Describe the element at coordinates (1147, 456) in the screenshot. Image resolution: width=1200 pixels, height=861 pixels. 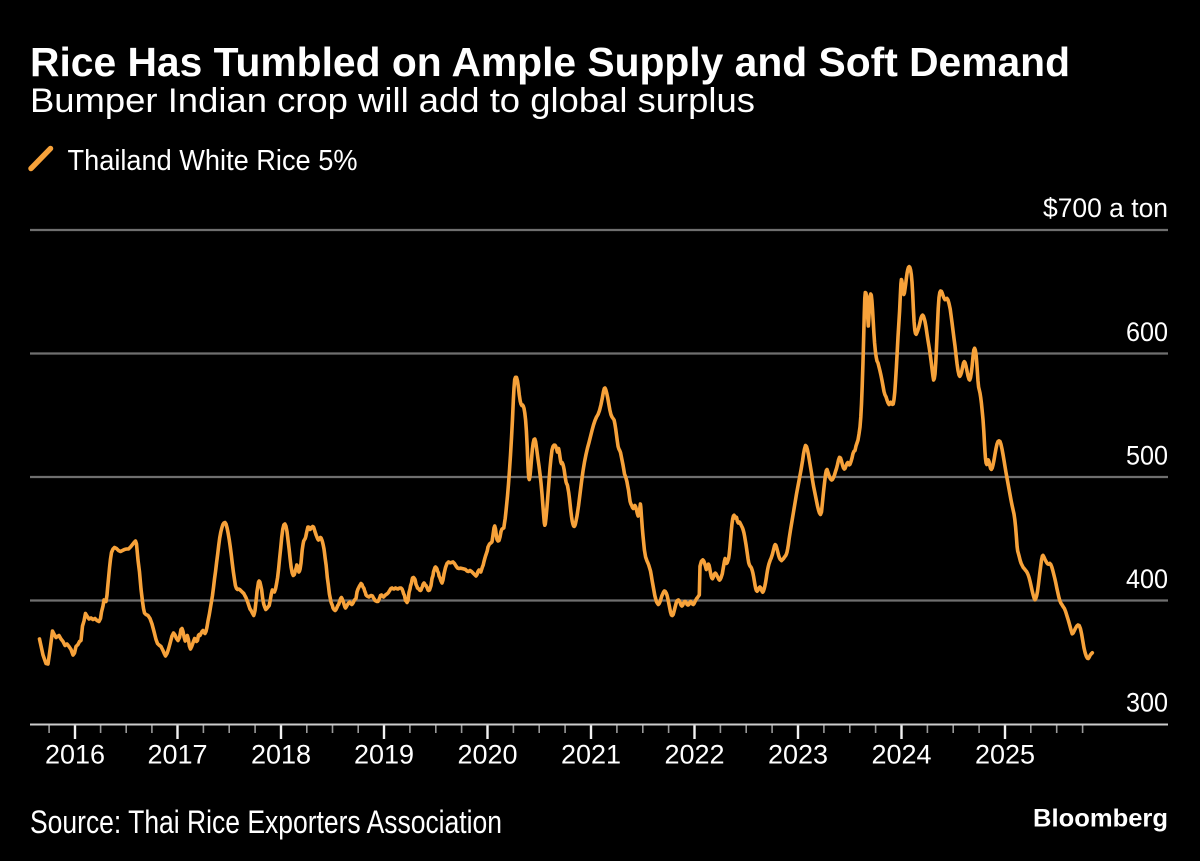
I see `svg-text: 500` at that location.